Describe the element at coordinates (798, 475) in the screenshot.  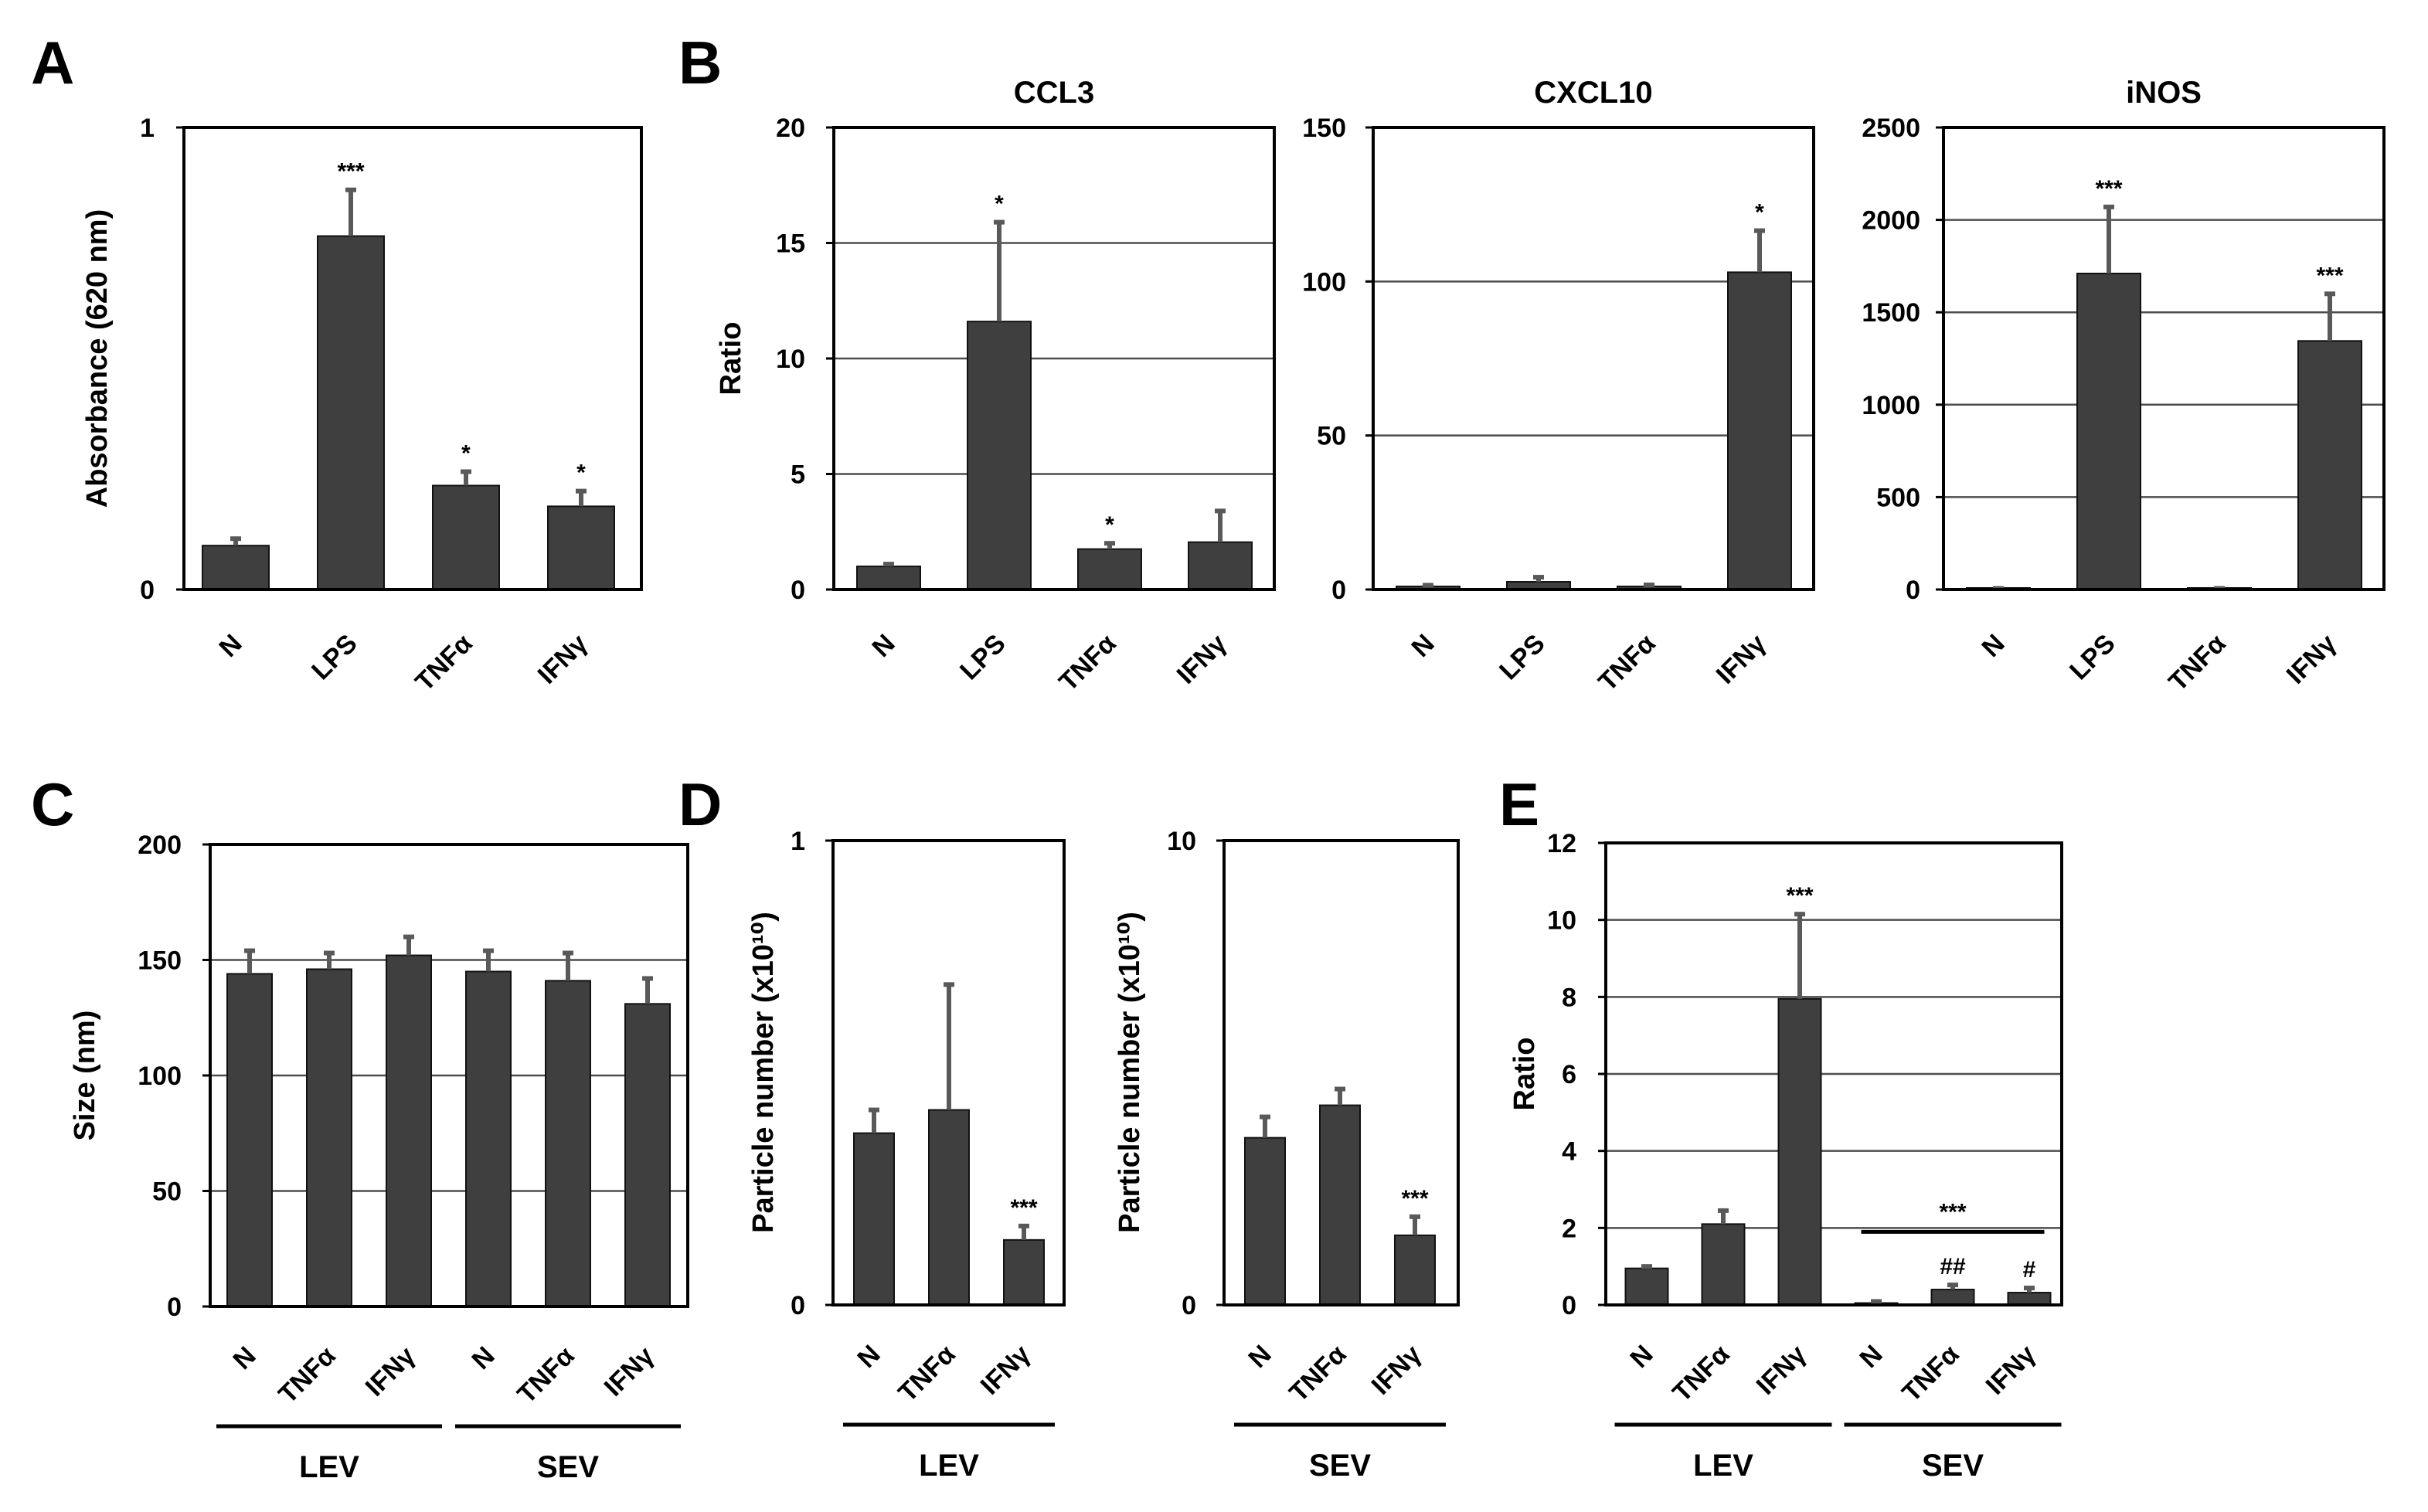
I see `y-tick-label: 5` at that location.